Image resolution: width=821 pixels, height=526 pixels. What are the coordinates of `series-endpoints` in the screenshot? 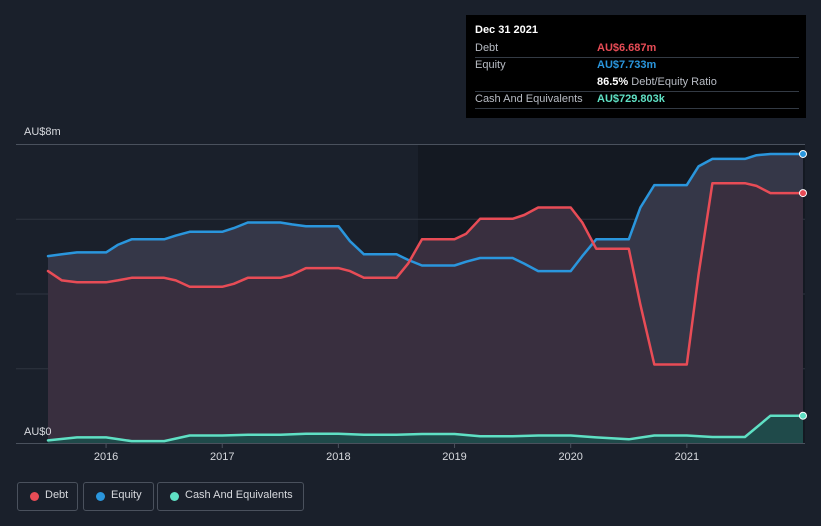 It's located at (803, 284).